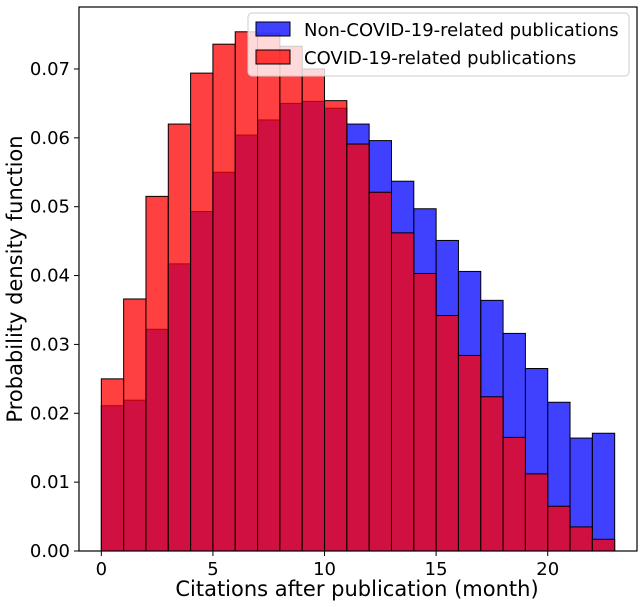  Describe the element at coordinates (547, 569) in the screenshot. I see `x-tick-label: 20` at that location.